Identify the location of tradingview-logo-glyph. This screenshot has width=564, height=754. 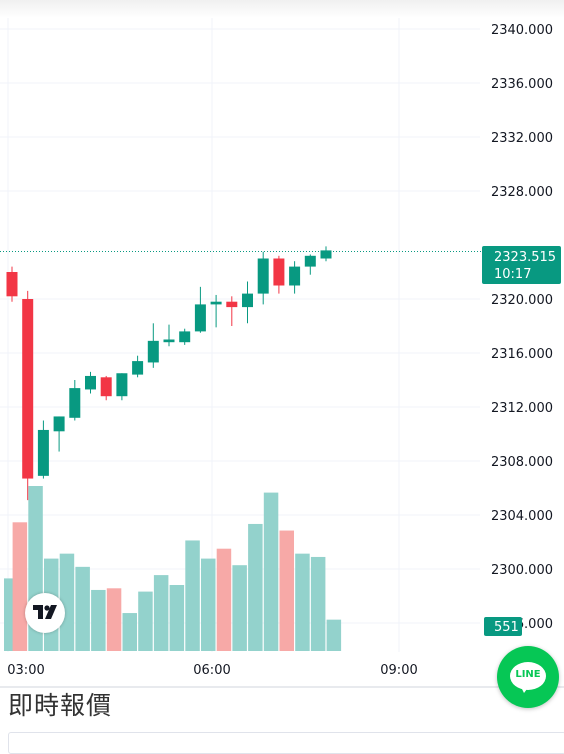
(45, 612).